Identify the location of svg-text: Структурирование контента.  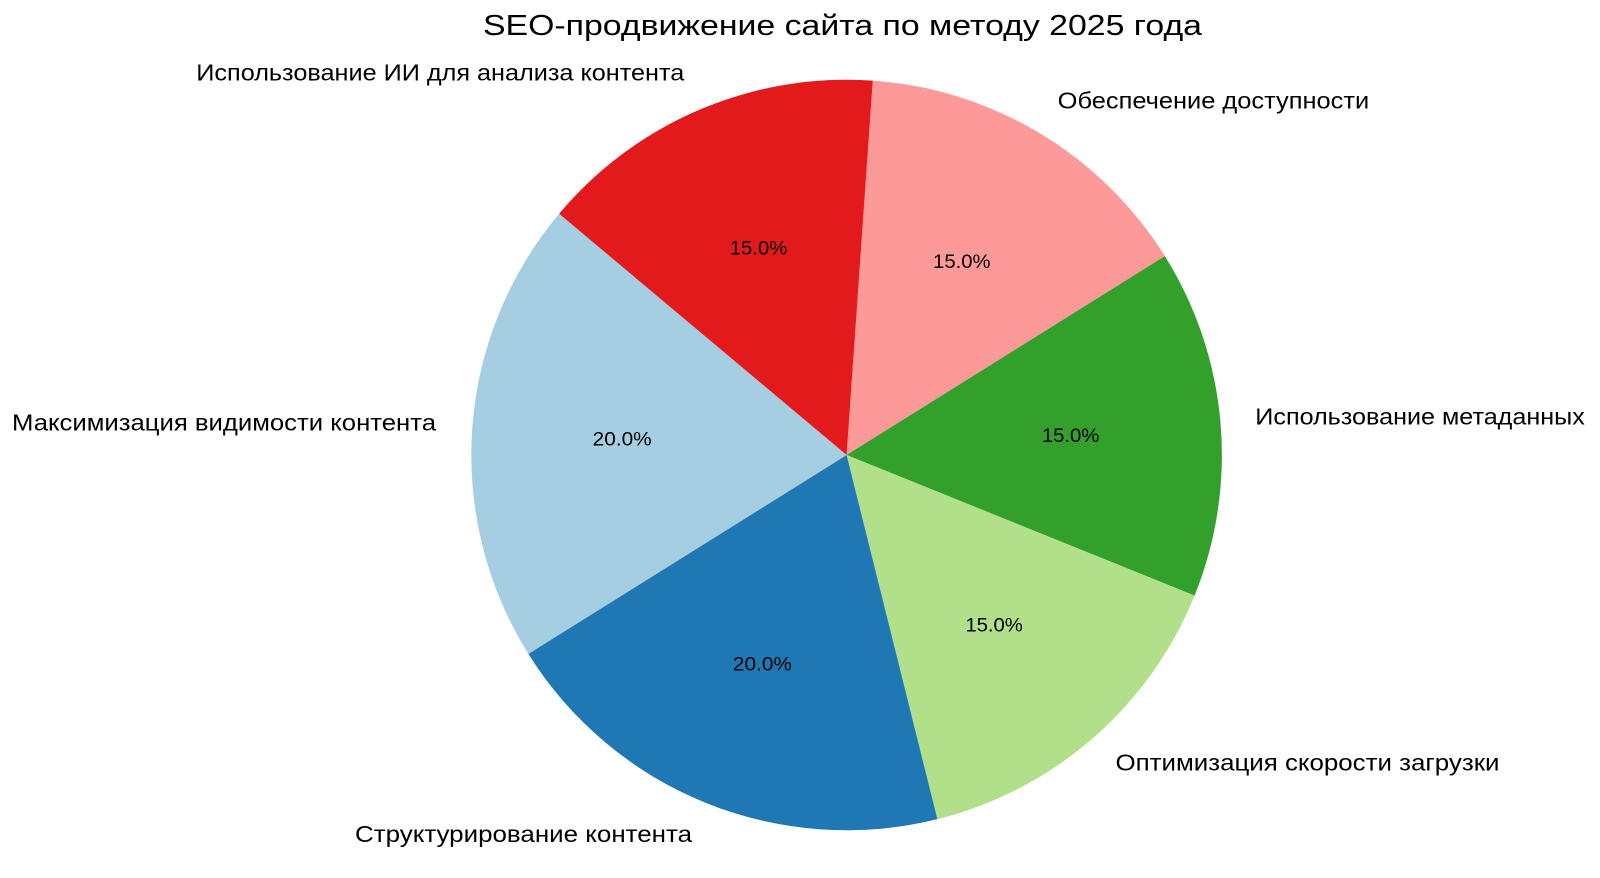
(523, 834).